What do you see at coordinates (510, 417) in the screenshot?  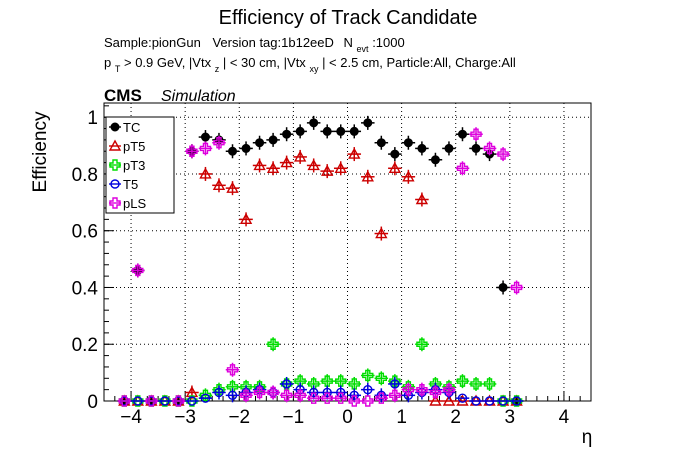 I see `x-tick-label: 3` at bounding box center [510, 417].